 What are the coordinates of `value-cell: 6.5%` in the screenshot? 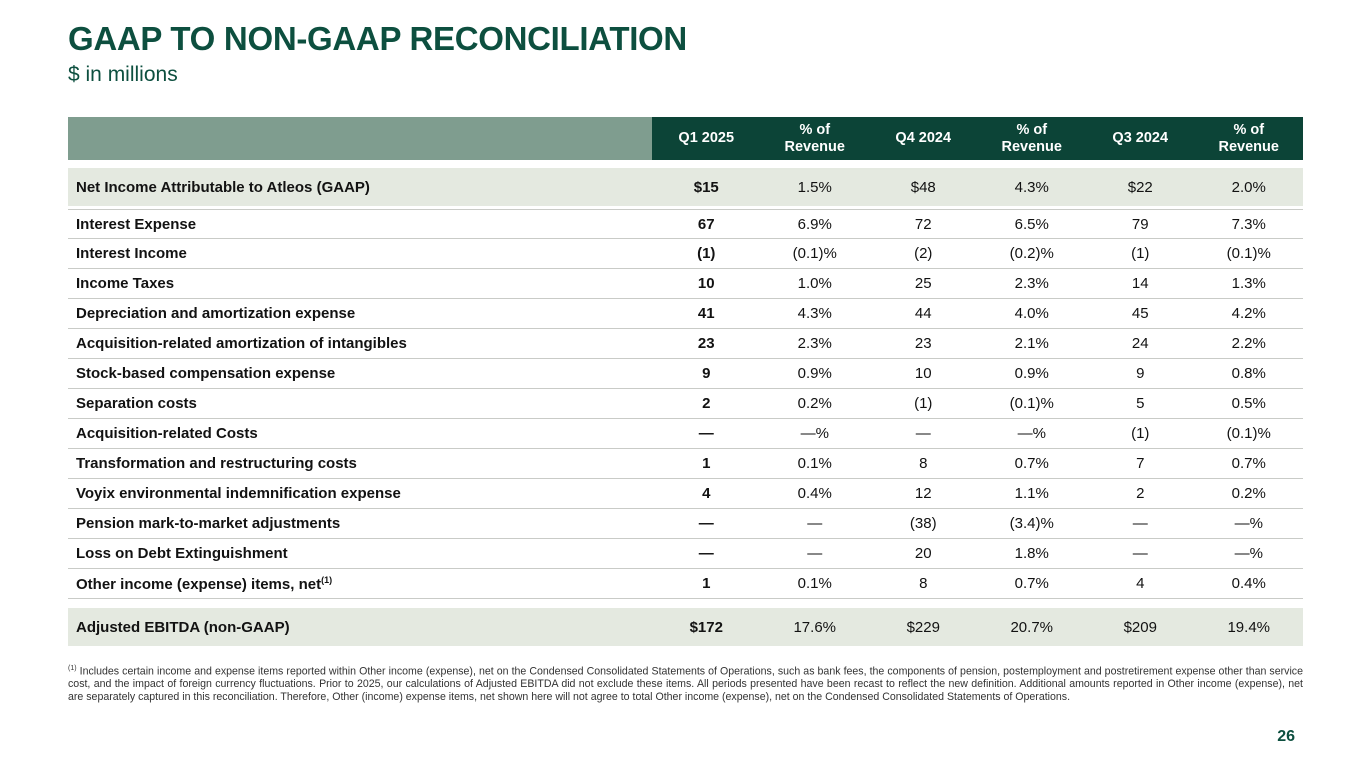 It's located at (1031, 224).